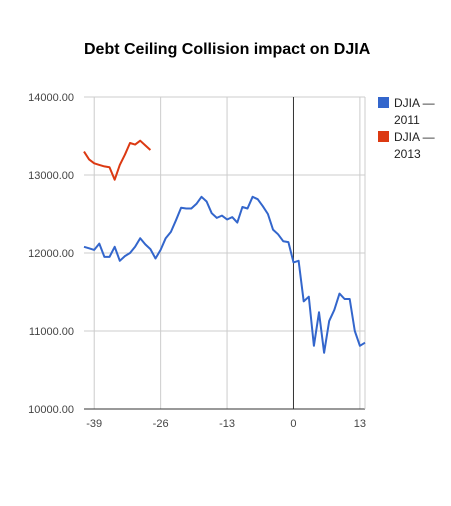 The image size is (451, 506). I want to click on chart-title: Debt Ceiling Collision impact on DJIA, so click(227, 49).